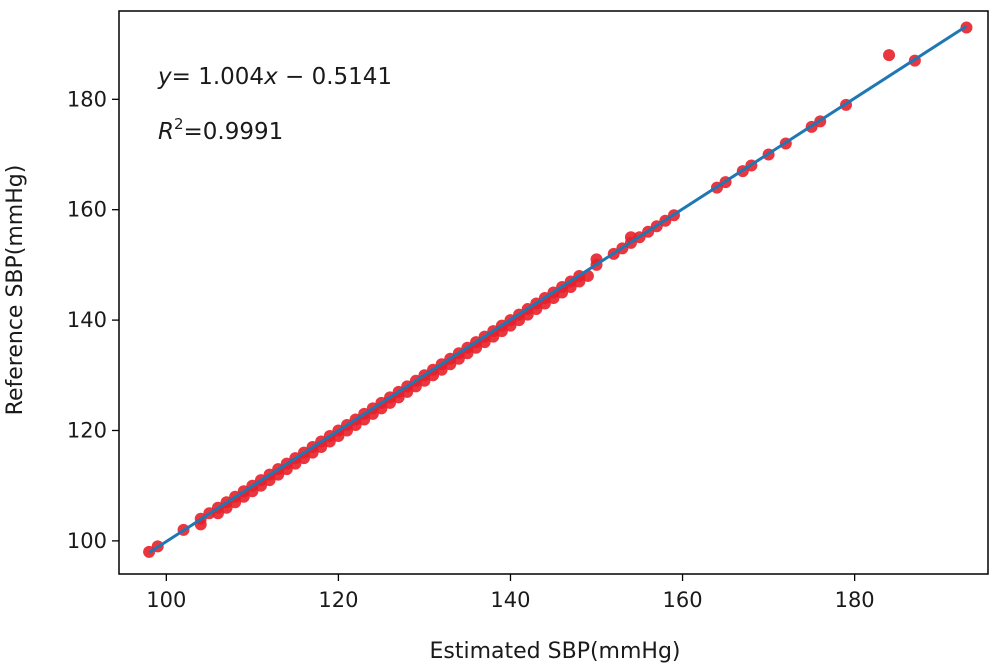 The width and height of the screenshot is (1000, 669). Describe the element at coordinates (234, 132) in the screenshot. I see `r2-value: =0.9991` at that location.